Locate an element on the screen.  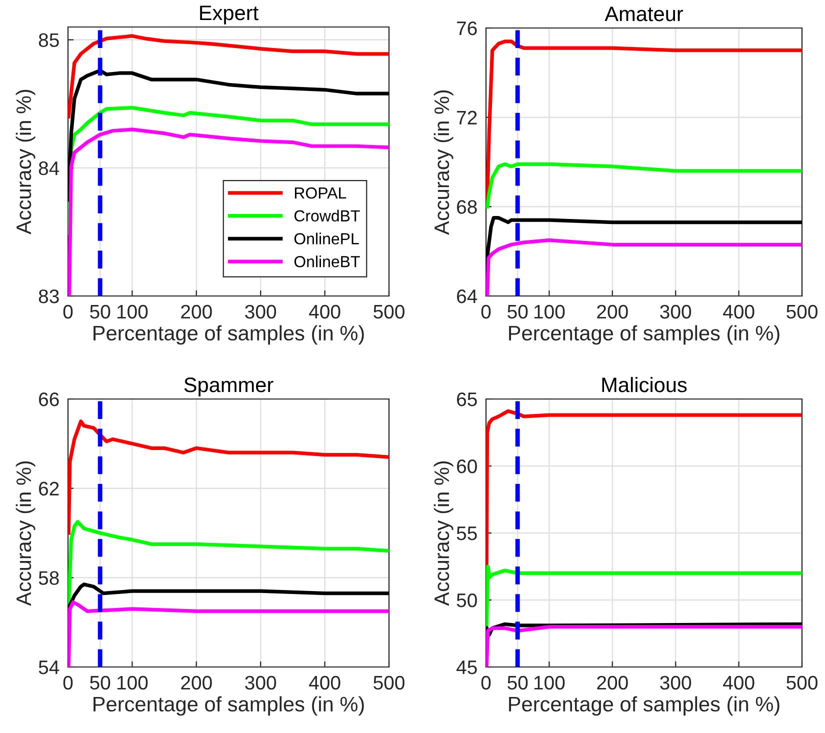
legend-label: OnlineBT is located at coordinates (327, 262).